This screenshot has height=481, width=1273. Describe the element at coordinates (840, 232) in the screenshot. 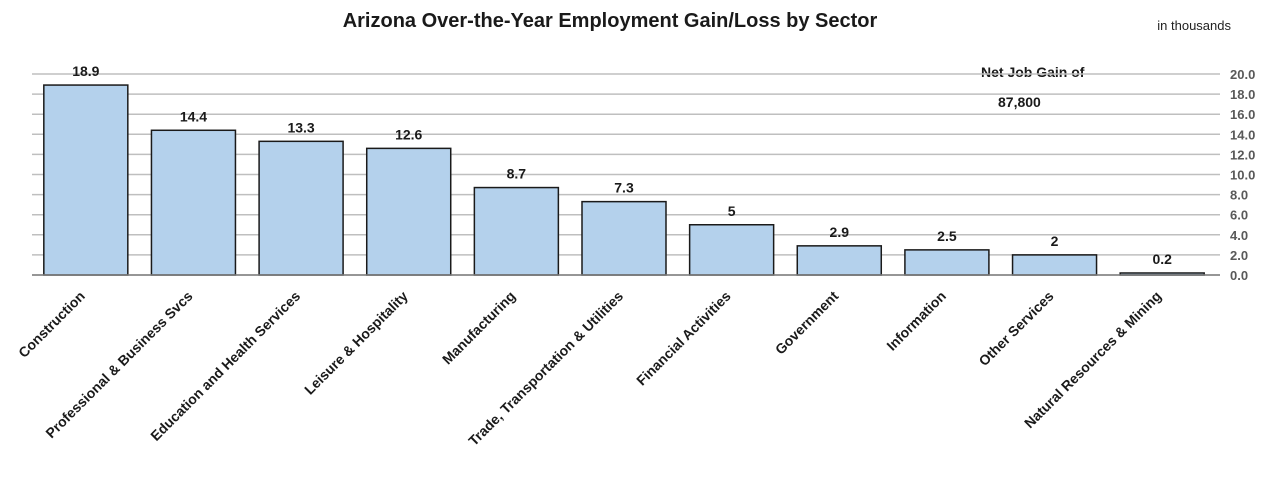

I see `value-label: 2.9` at that location.